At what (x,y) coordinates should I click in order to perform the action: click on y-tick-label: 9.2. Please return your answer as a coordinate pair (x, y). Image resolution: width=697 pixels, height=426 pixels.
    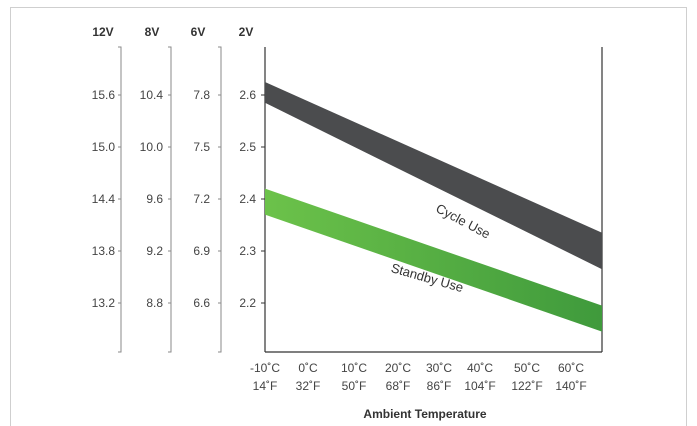
    Looking at the image, I should click on (154, 251).